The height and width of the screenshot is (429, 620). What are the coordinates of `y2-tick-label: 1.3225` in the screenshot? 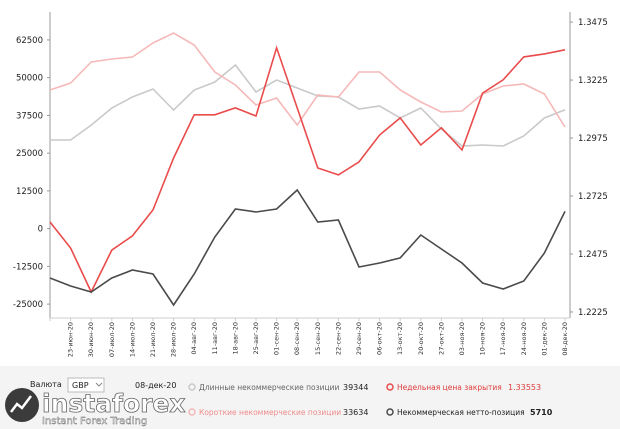 It's located at (593, 81).